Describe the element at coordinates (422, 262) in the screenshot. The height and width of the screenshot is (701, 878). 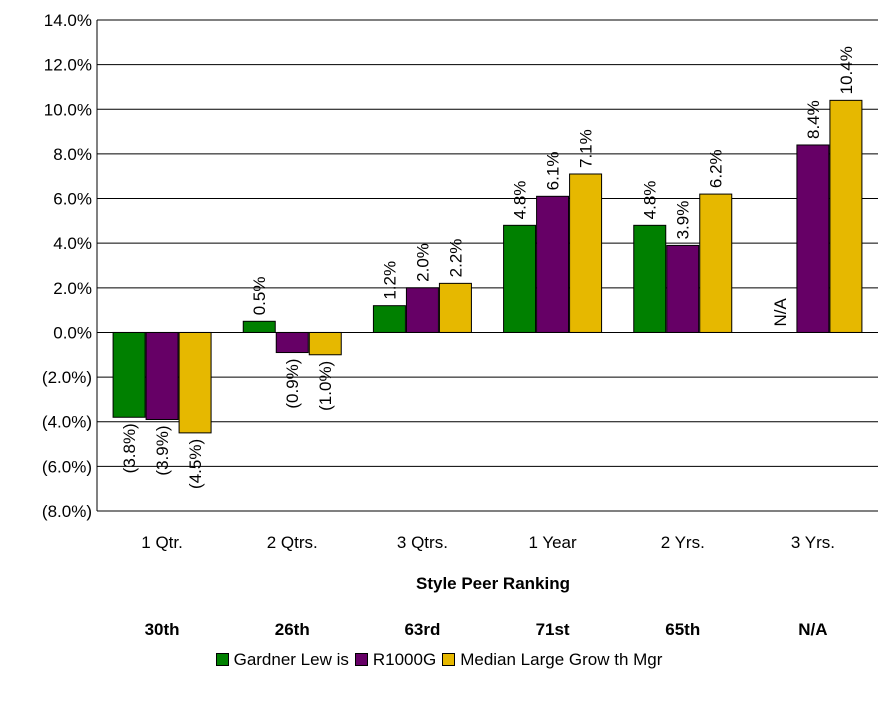
I see `data-label: 2.0%` at that location.